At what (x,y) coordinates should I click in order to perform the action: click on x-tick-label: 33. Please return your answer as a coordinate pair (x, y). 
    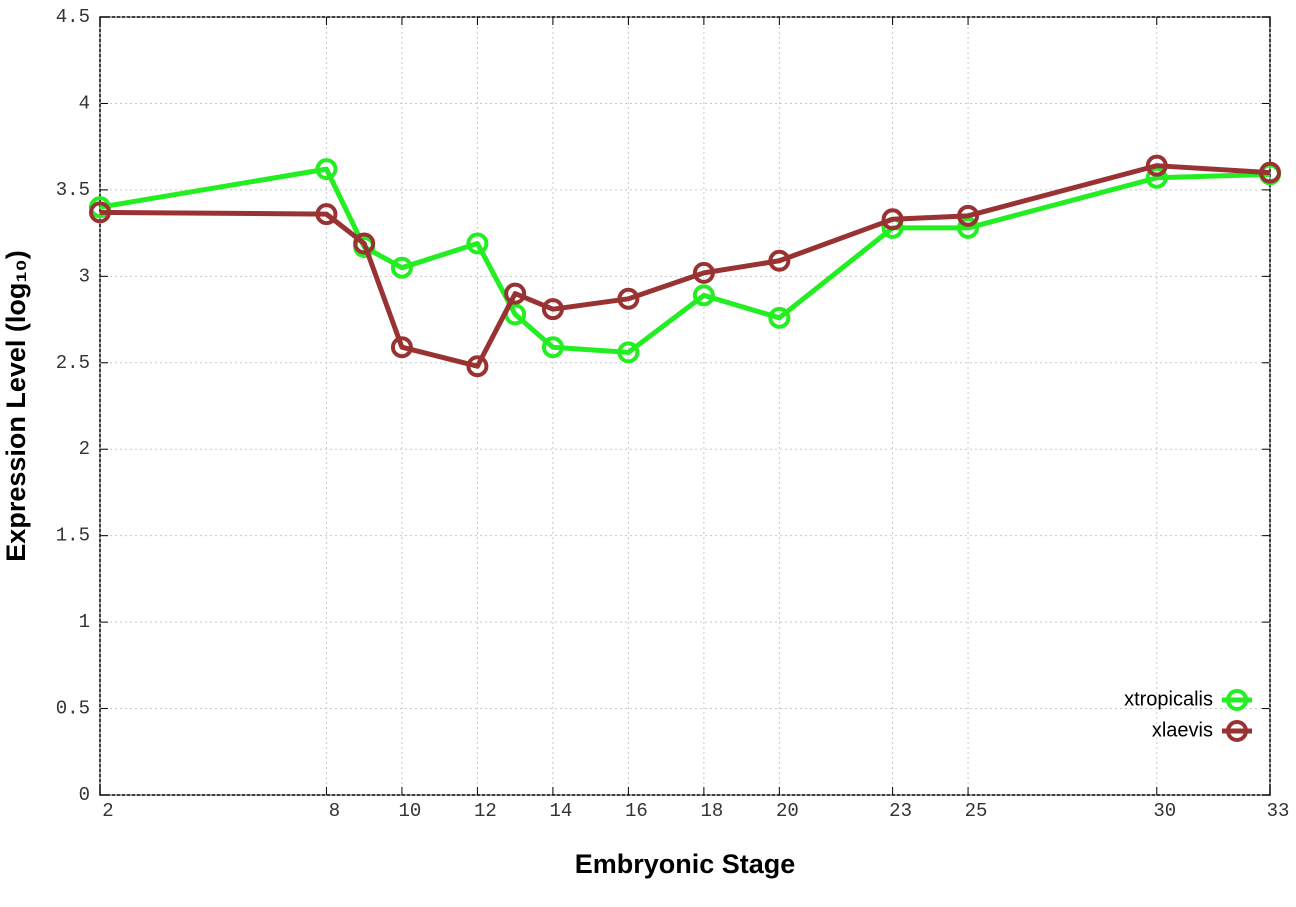
    Looking at the image, I should click on (1278, 811).